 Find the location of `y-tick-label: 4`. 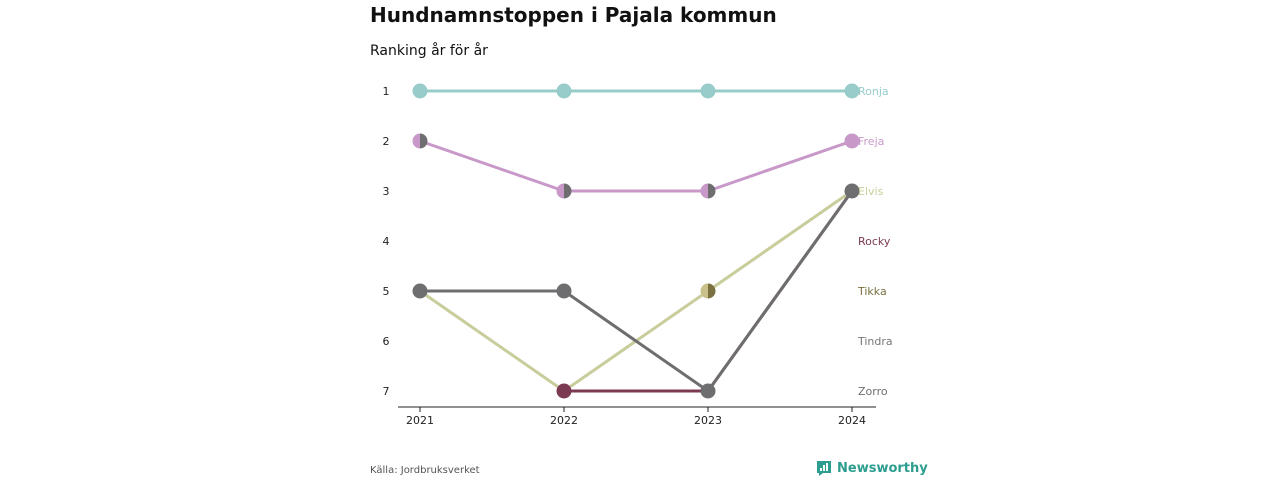

y-tick-label: 4 is located at coordinates (386, 241).